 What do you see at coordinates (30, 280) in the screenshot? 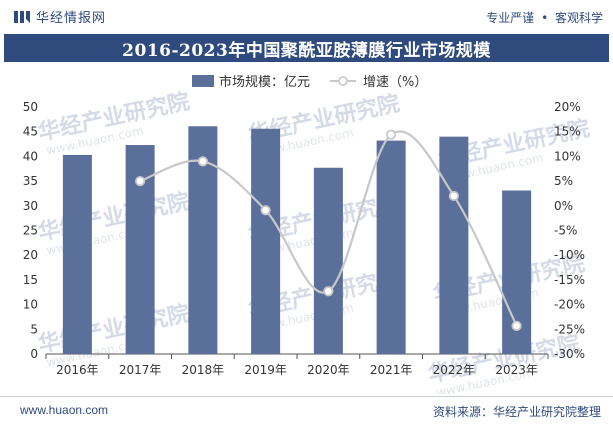
I see `y-left-tick-label: 15` at bounding box center [30, 280].